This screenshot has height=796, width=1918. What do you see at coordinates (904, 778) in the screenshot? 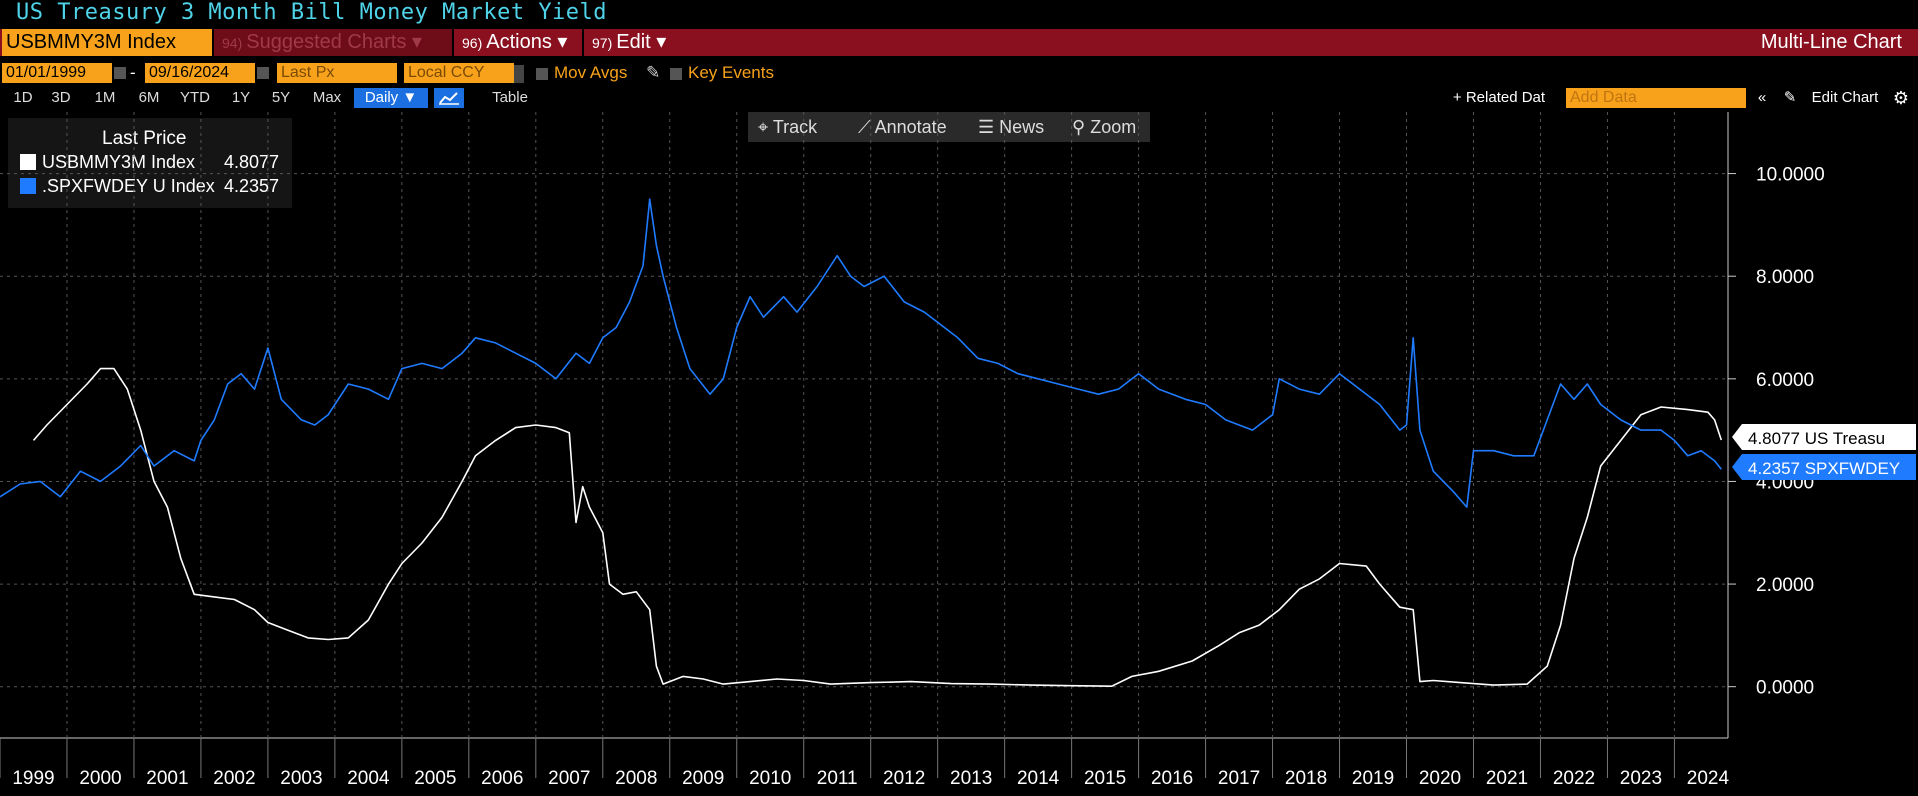
I see `x-tick-label: 2012` at bounding box center [904, 778].